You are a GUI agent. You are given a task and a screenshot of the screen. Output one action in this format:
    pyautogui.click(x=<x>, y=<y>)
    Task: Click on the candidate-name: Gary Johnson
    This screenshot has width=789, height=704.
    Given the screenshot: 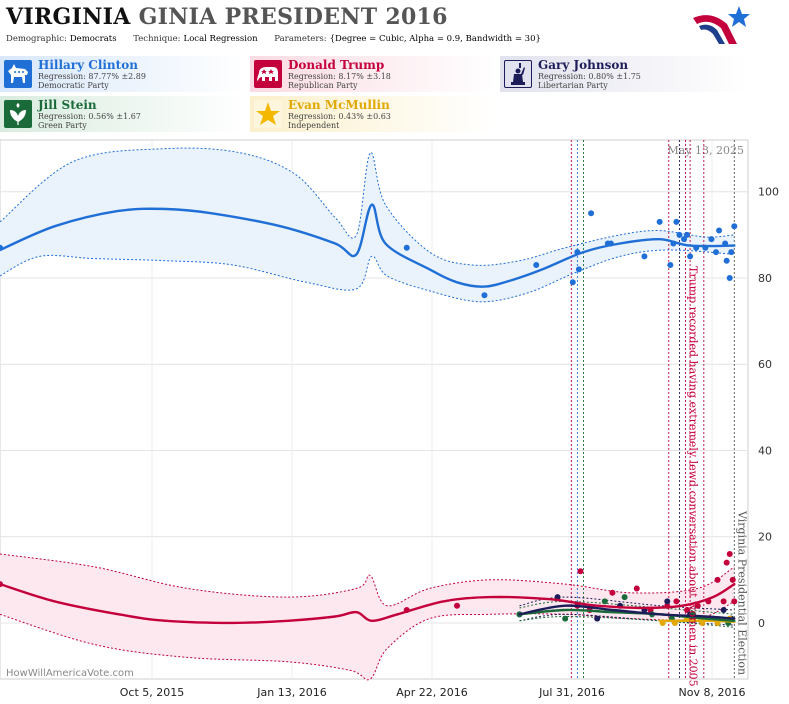 What is the action you would take?
    pyautogui.click(x=583, y=65)
    